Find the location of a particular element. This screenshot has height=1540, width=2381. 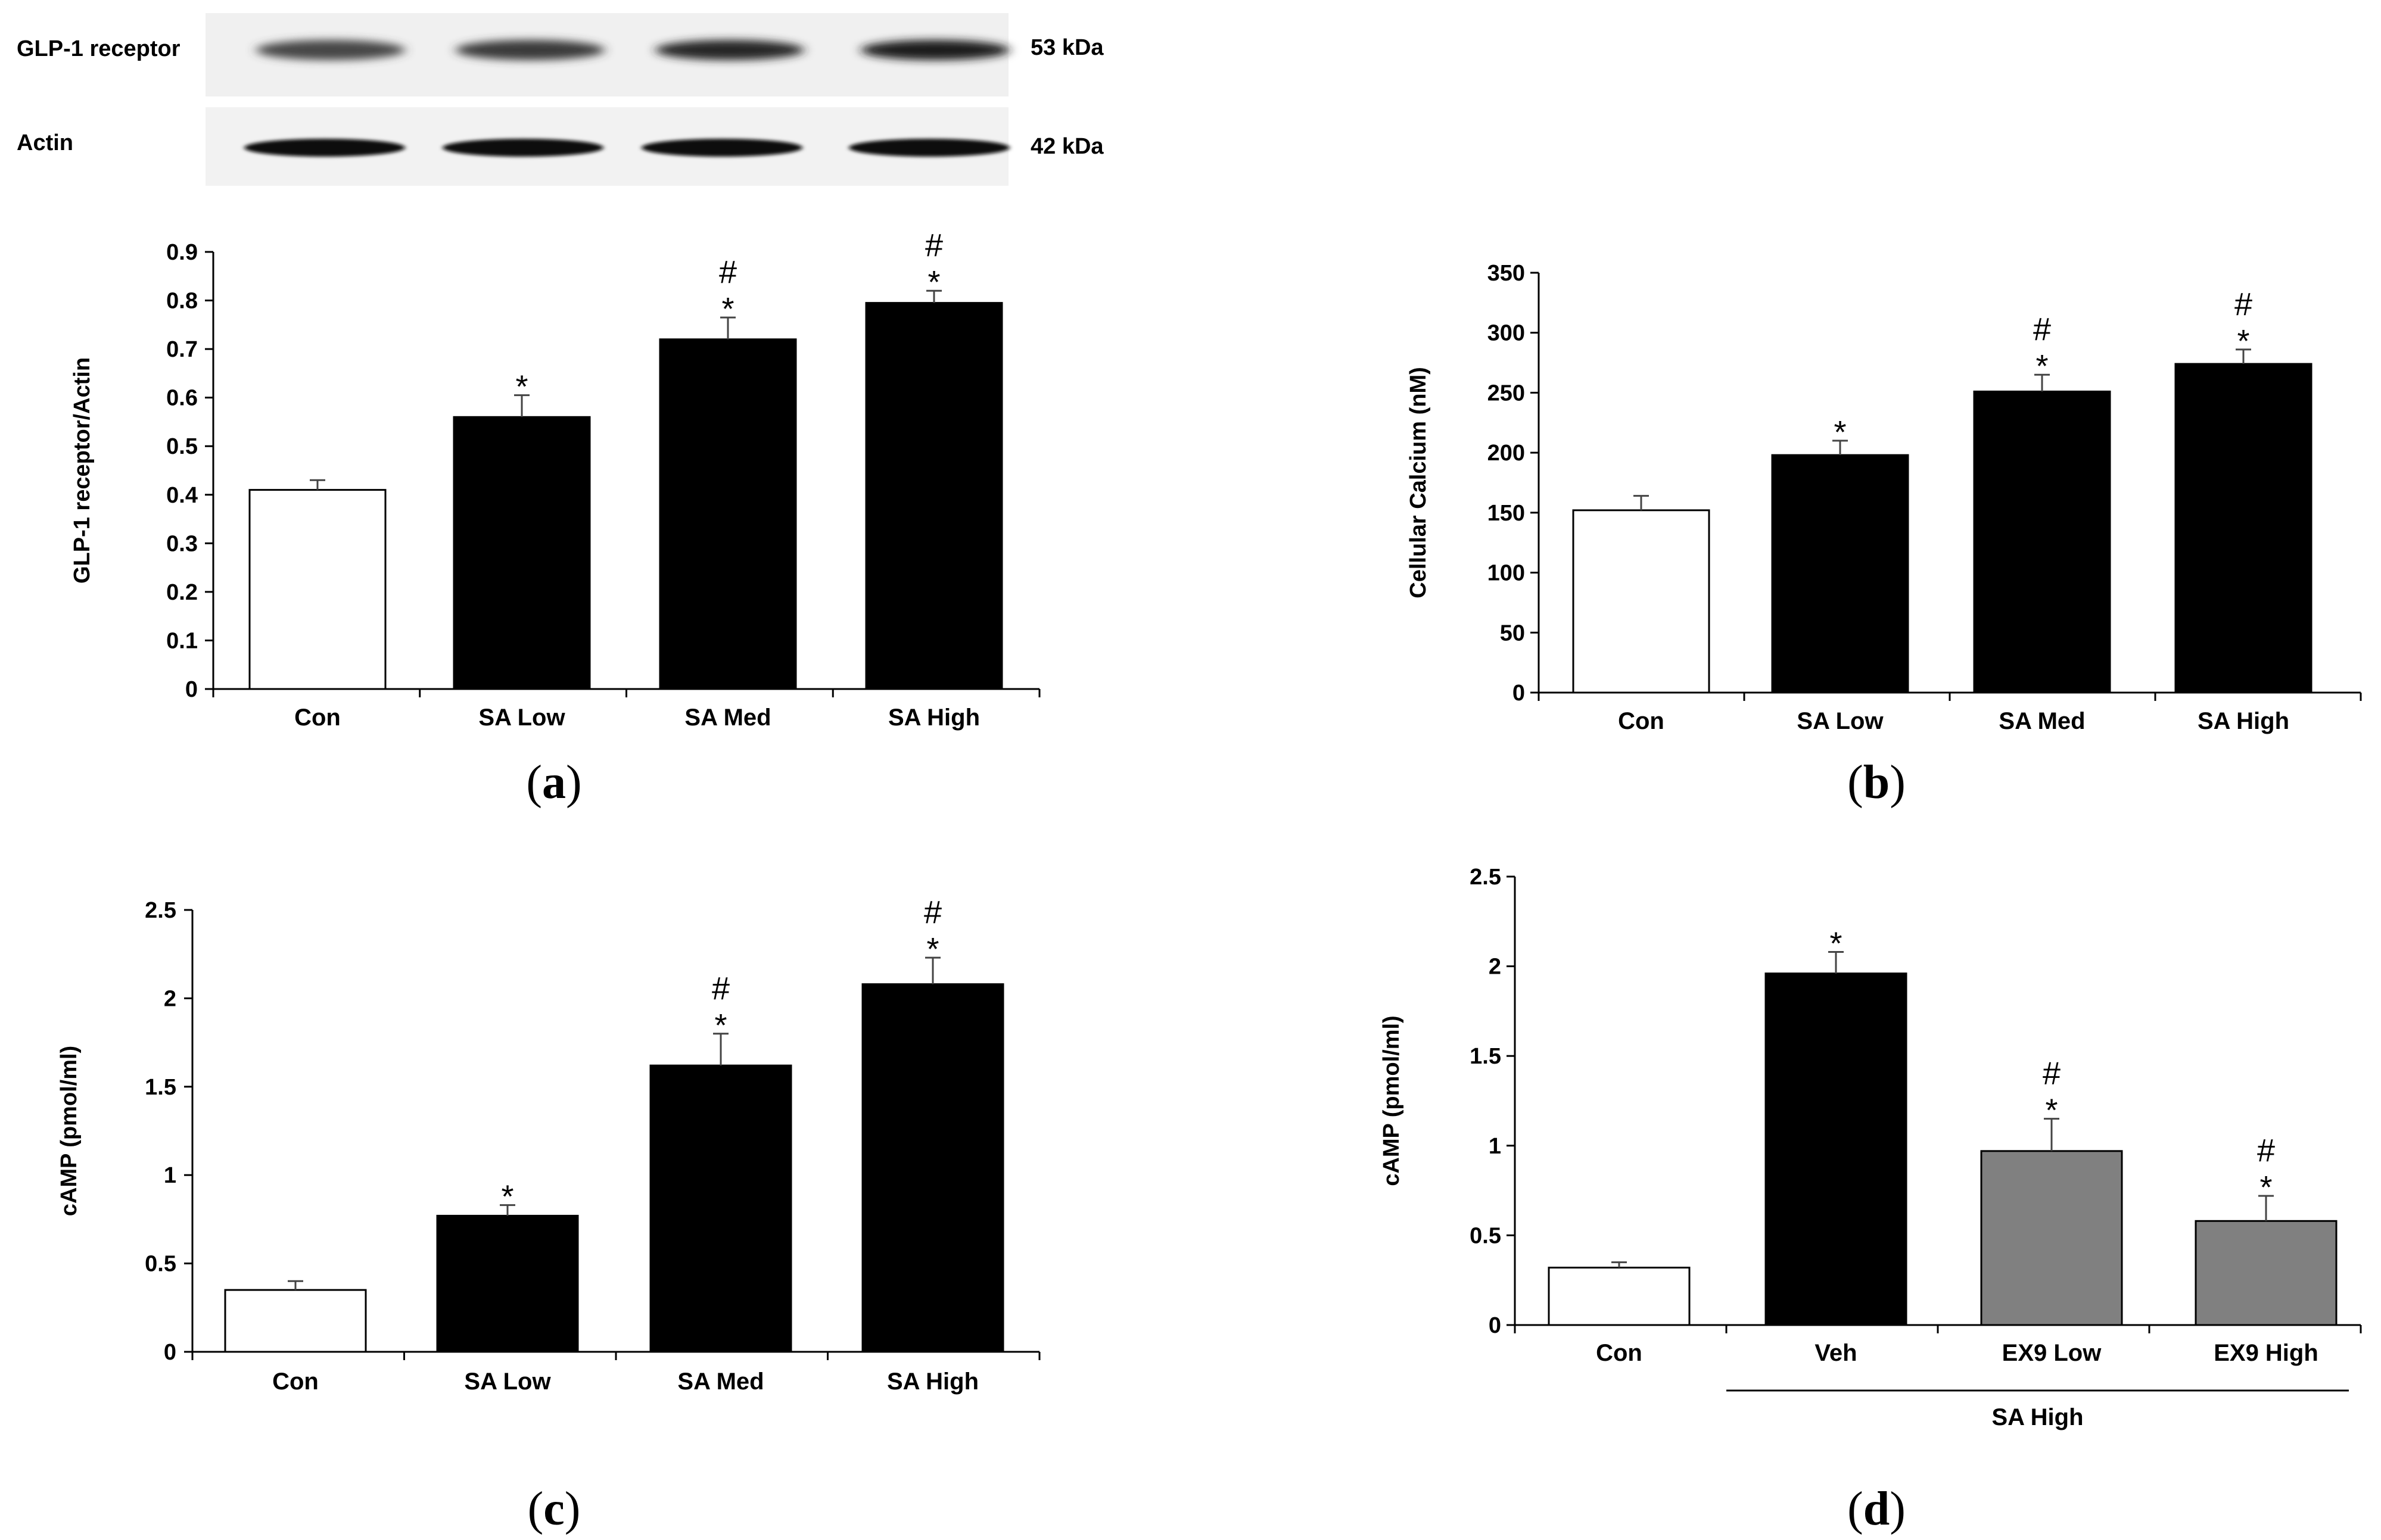

group-label: SA High is located at coordinates (2037, 1417).